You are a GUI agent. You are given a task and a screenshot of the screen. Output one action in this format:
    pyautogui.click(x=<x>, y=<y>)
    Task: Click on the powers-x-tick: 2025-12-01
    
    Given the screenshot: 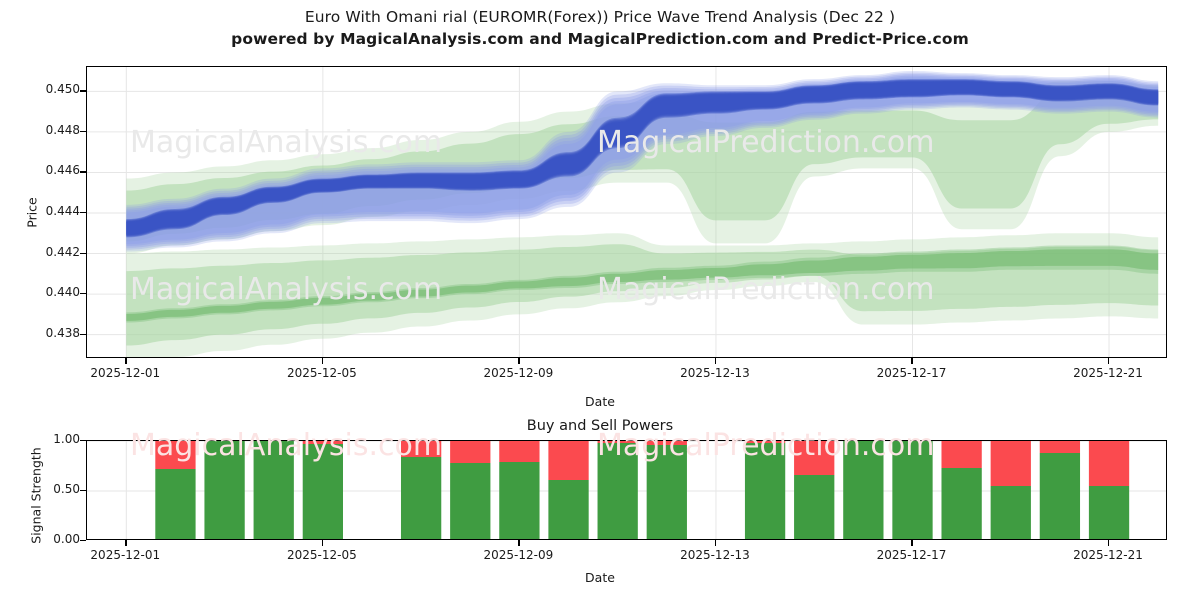 What is the action you would take?
    pyautogui.click(x=125, y=555)
    